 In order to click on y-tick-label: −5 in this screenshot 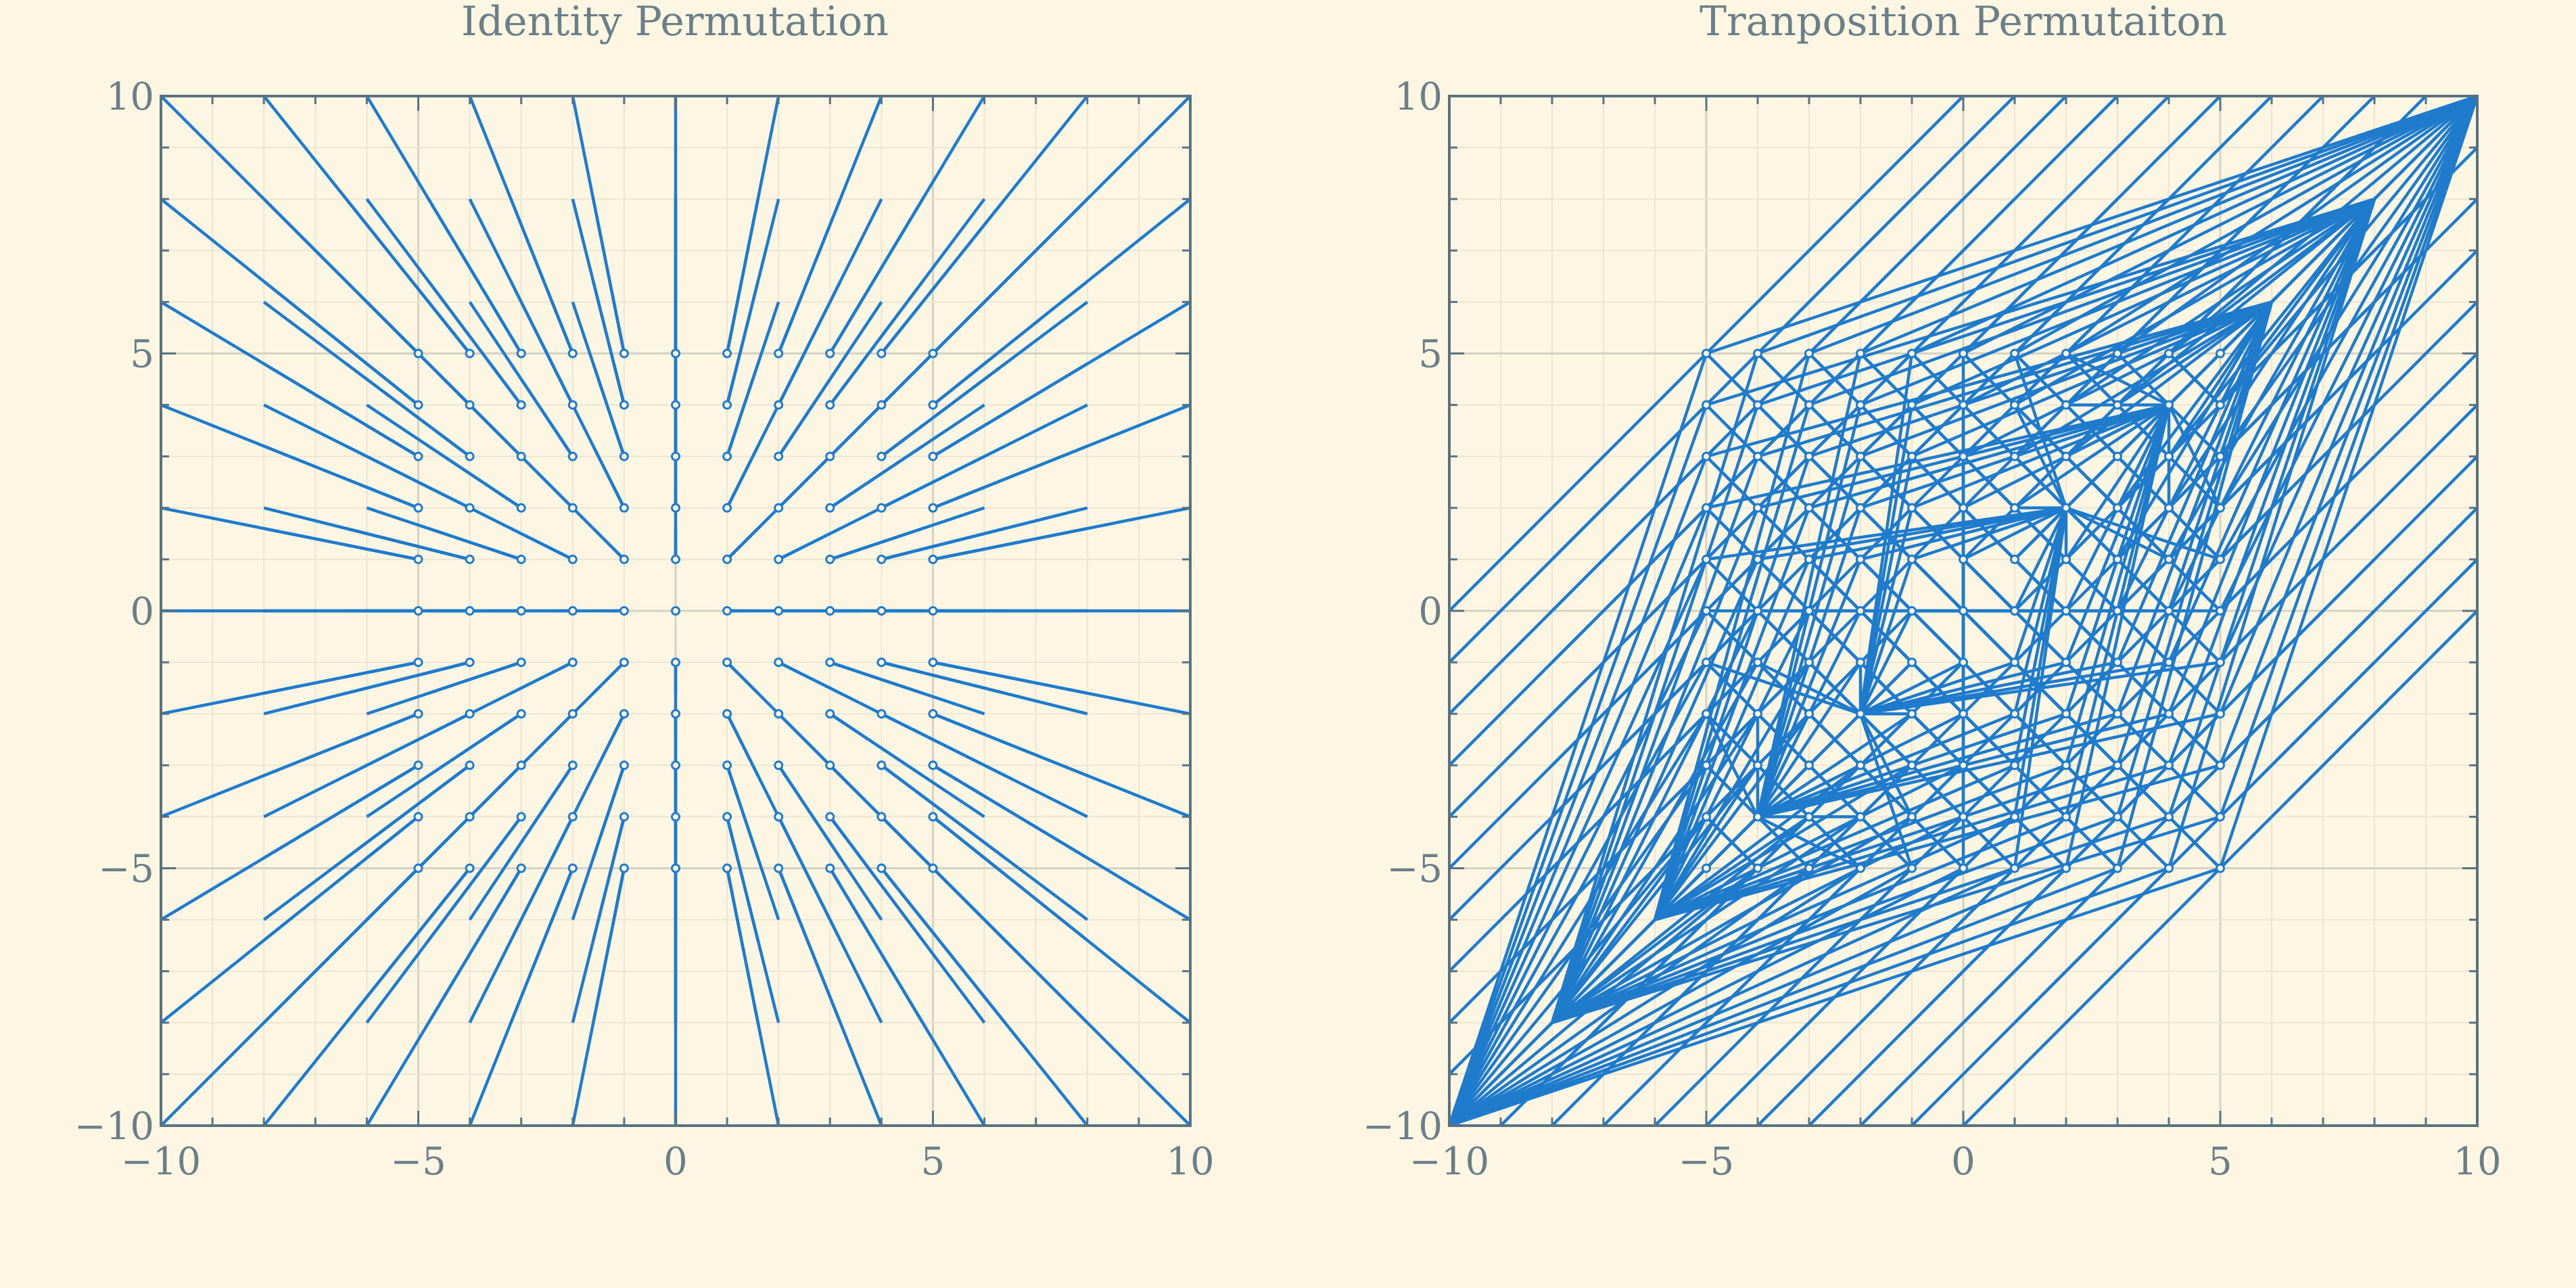, I will do `click(1414, 870)`.